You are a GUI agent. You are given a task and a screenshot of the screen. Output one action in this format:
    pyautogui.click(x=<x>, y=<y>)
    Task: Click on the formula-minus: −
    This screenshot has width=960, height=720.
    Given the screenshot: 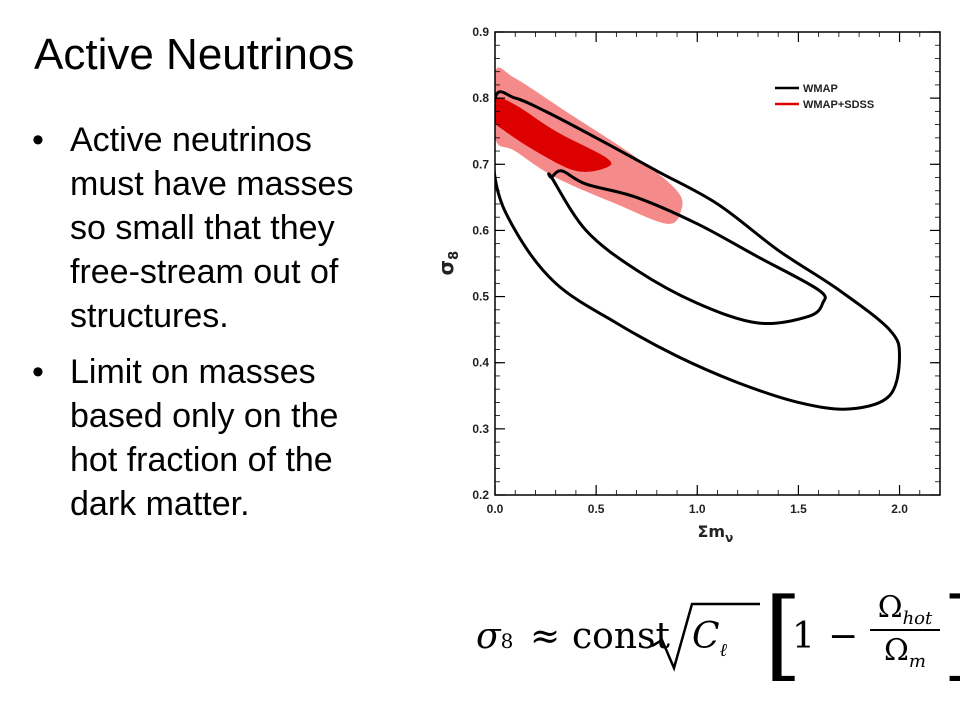 What is the action you would take?
    pyautogui.click(x=843, y=636)
    